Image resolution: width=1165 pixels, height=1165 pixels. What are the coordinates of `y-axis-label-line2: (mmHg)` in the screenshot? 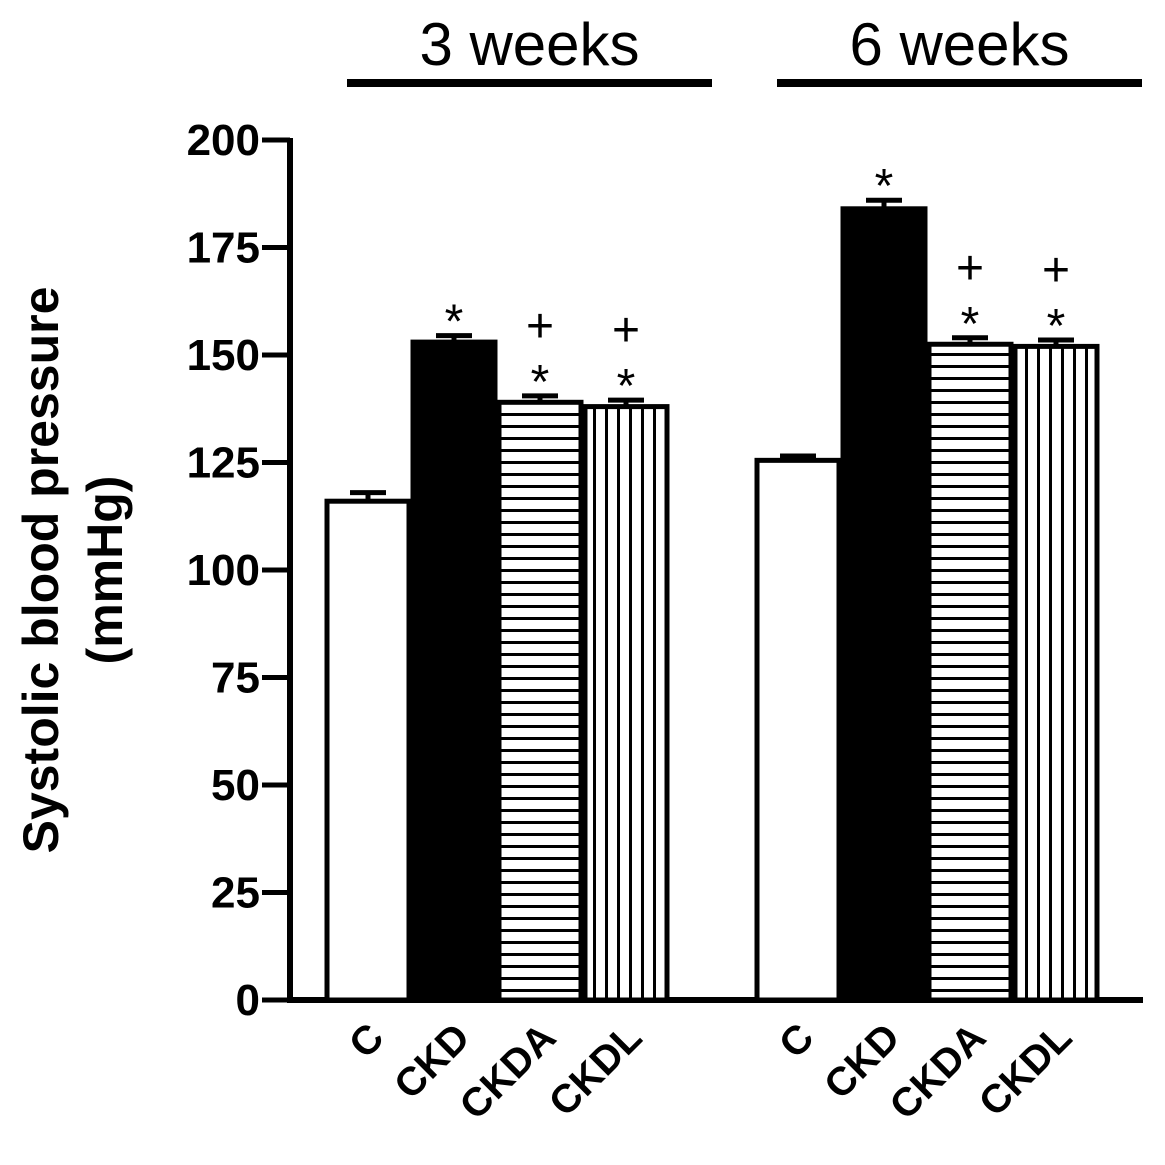 It's located at (105, 570).